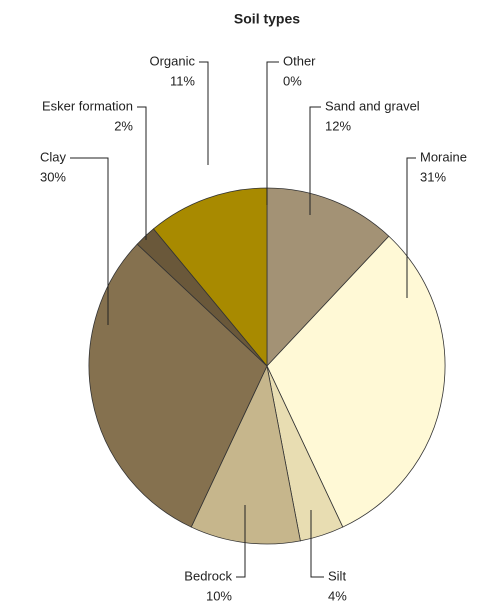 This screenshot has height=613, width=485. Describe the element at coordinates (53, 176) in the screenshot. I see `slice-value-label: 30%` at that location.